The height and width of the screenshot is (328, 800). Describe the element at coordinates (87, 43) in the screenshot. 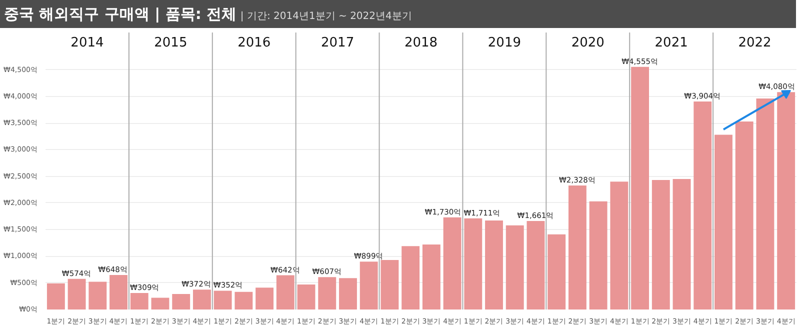

I see `annotation: 2014` at that location.